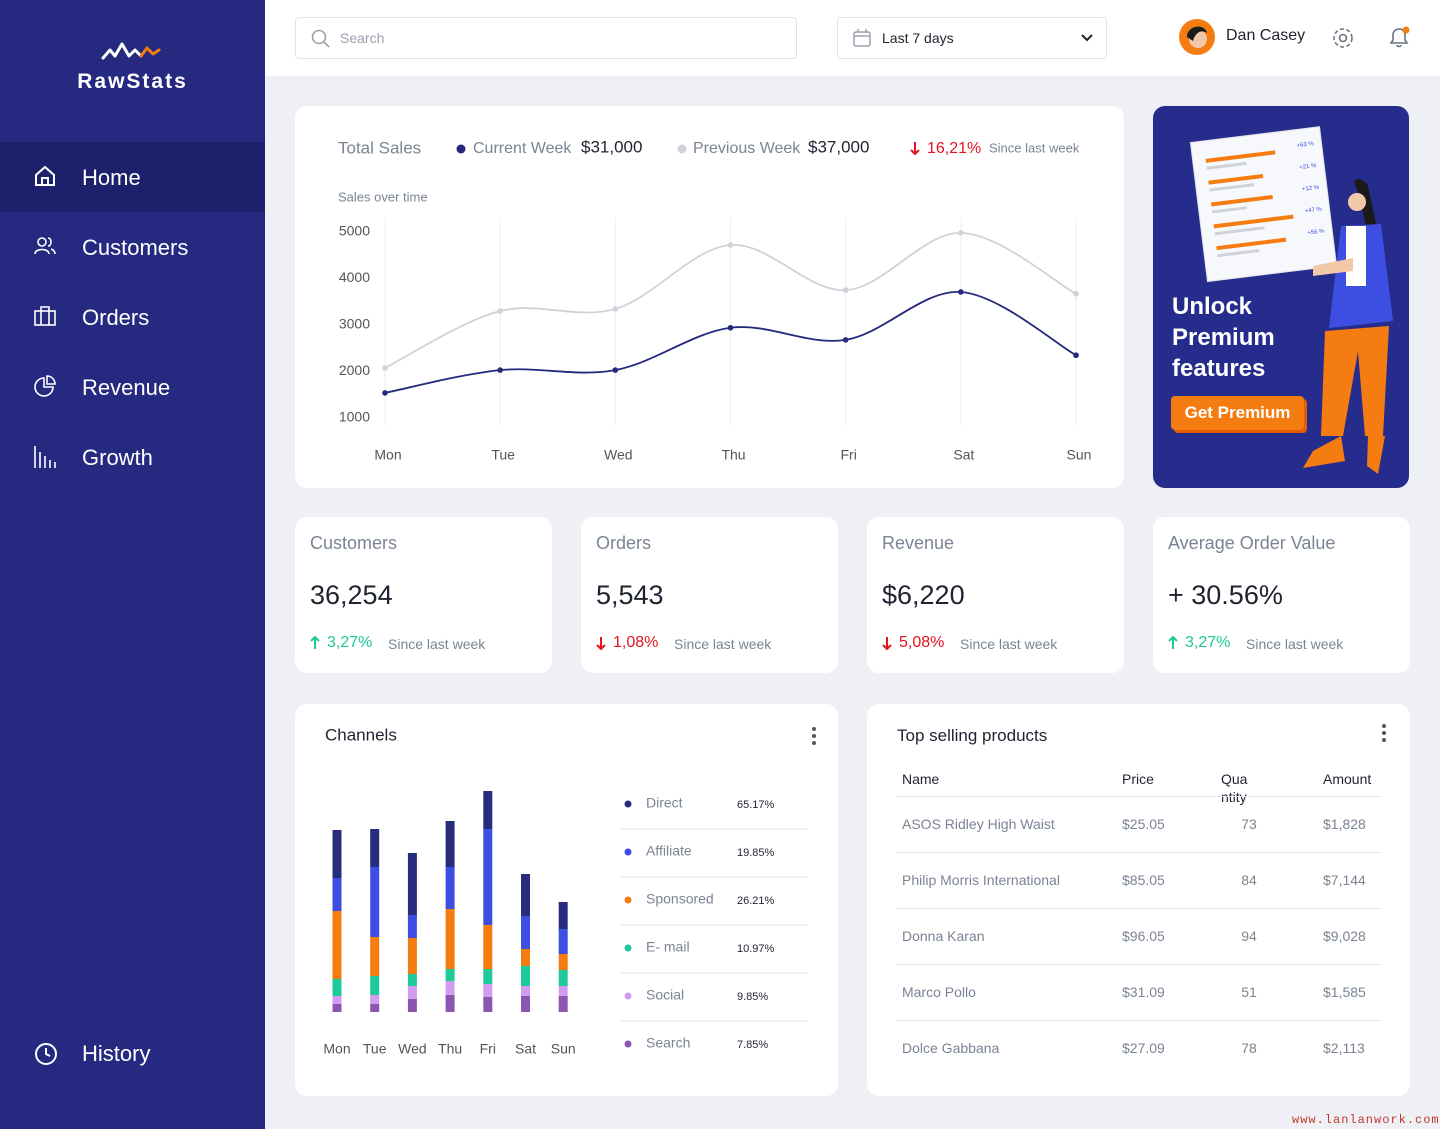 The width and height of the screenshot is (1440, 1129). I want to click on sheet-label: +63 %, so click(1305, 145).